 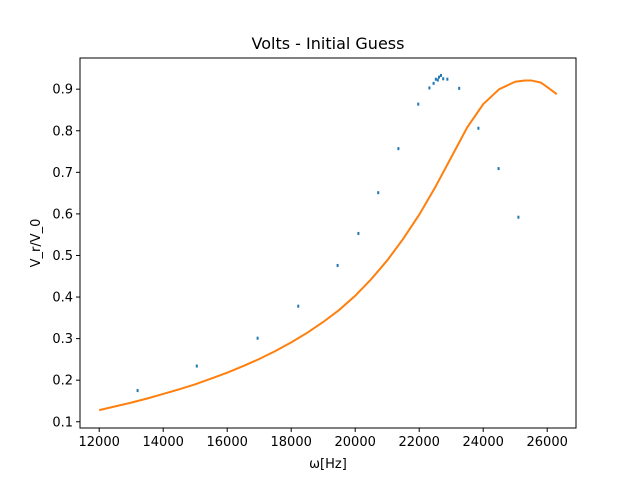 I want to click on y-tick-label: 0.4, so click(x=62, y=298).